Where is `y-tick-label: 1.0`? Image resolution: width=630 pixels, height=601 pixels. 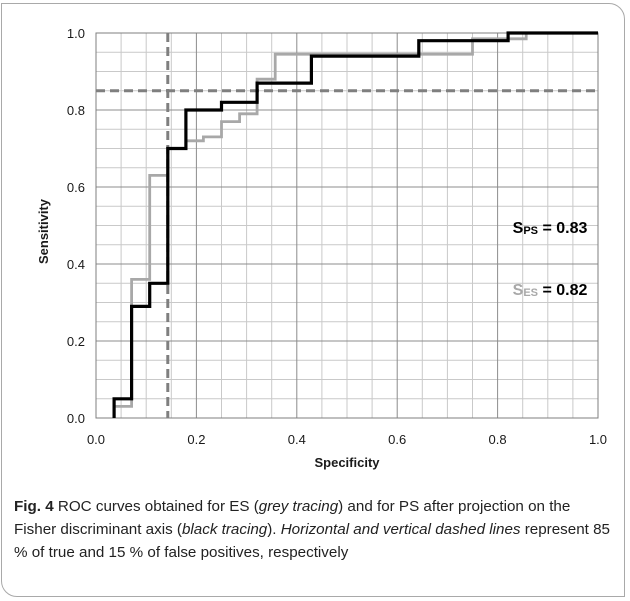 y-tick-label: 1.0 is located at coordinates (76, 33).